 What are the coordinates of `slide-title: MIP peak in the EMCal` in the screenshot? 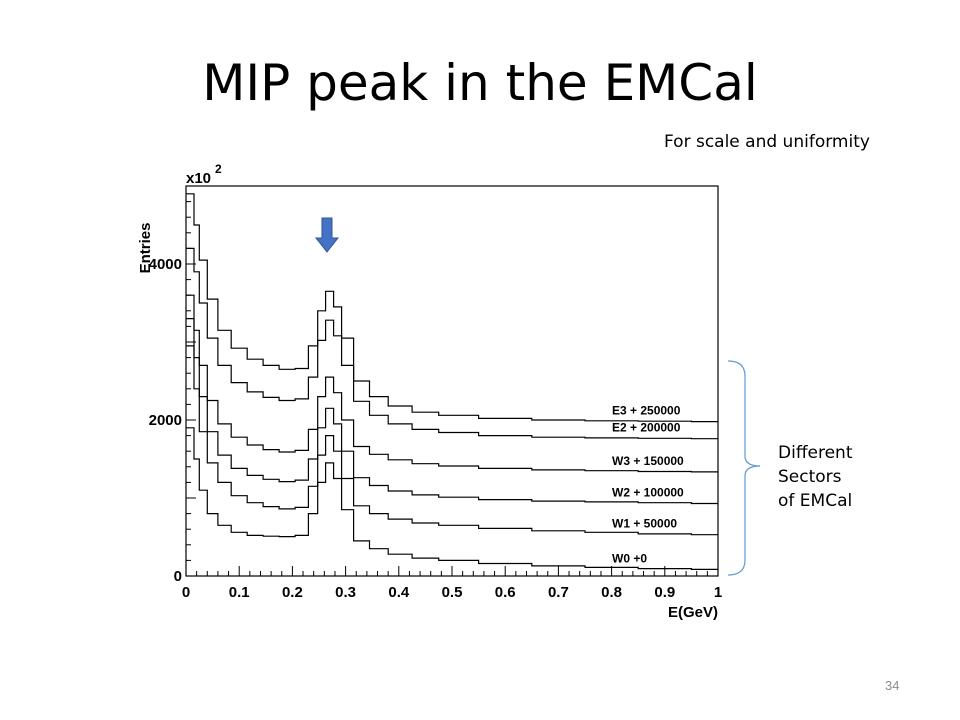 It's located at (480, 83).